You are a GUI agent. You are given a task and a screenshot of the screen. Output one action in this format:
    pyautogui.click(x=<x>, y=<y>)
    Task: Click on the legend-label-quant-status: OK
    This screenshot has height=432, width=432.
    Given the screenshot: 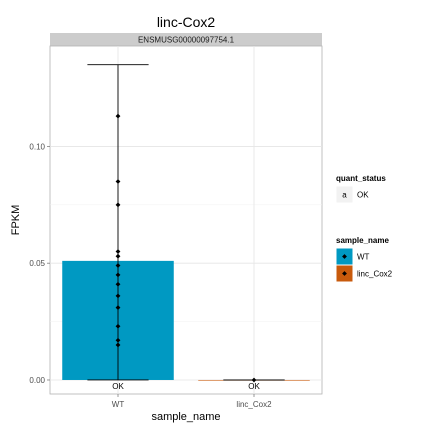 What is the action you would take?
    pyautogui.click(x=363, y=195)
    